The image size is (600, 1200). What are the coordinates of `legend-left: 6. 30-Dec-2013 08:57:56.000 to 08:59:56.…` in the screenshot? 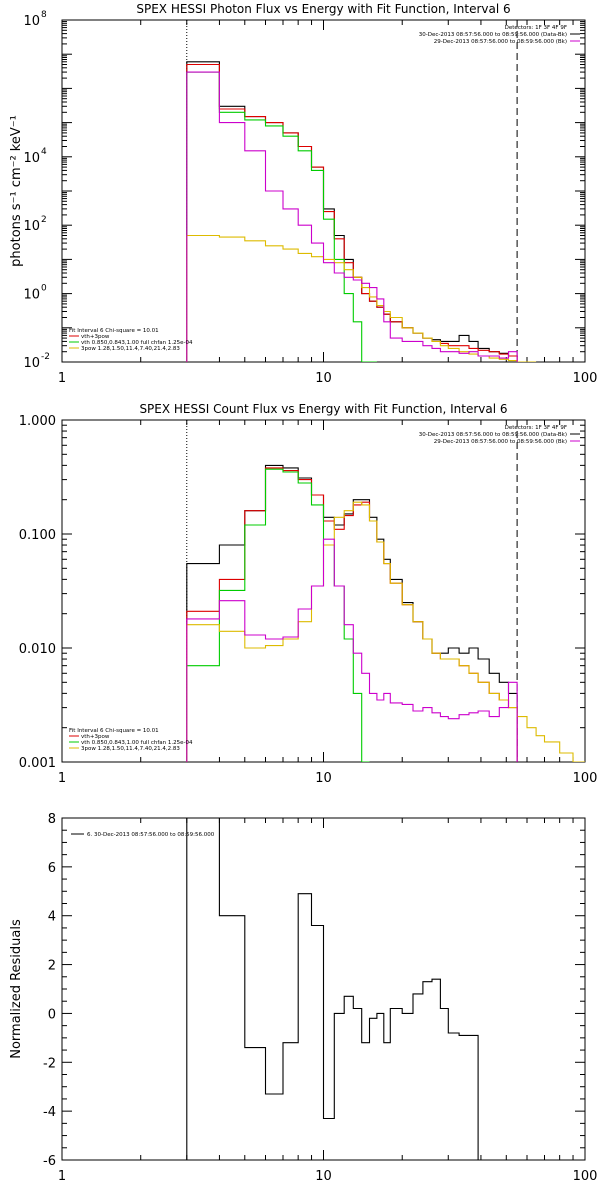 It's located at (143, 835).